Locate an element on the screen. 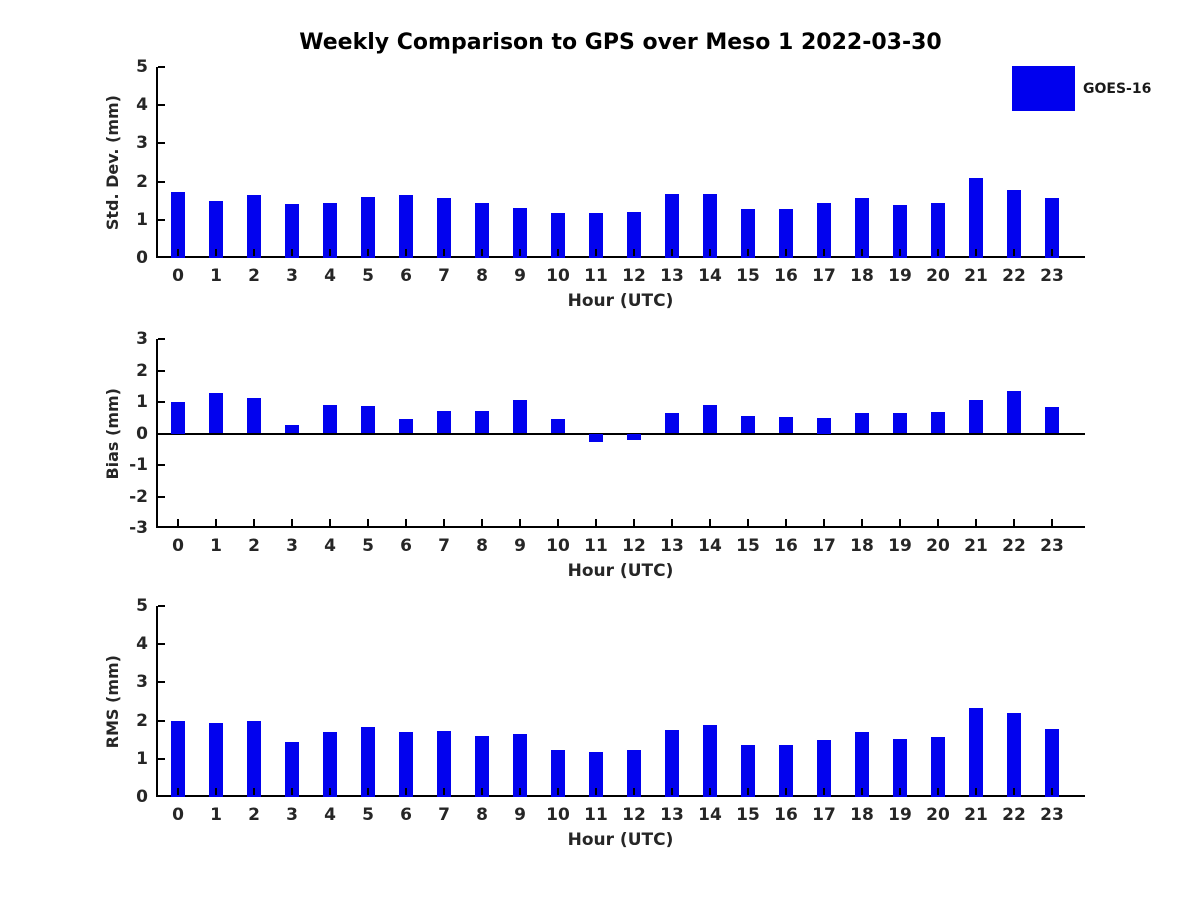 The image size is (1200, 900). y-tick-label: -3 is located at coordinates (138, 528).